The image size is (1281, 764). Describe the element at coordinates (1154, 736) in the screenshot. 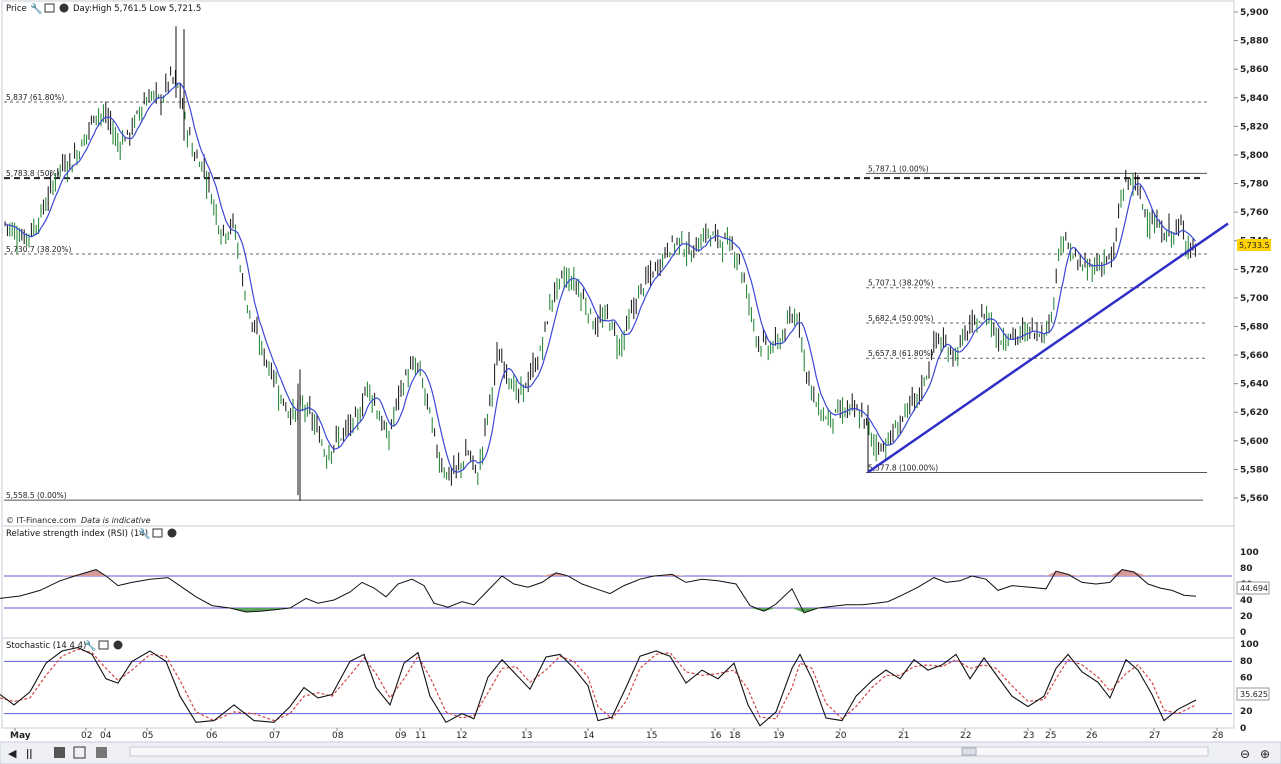

I see `x-tick-label: 27` at that location.